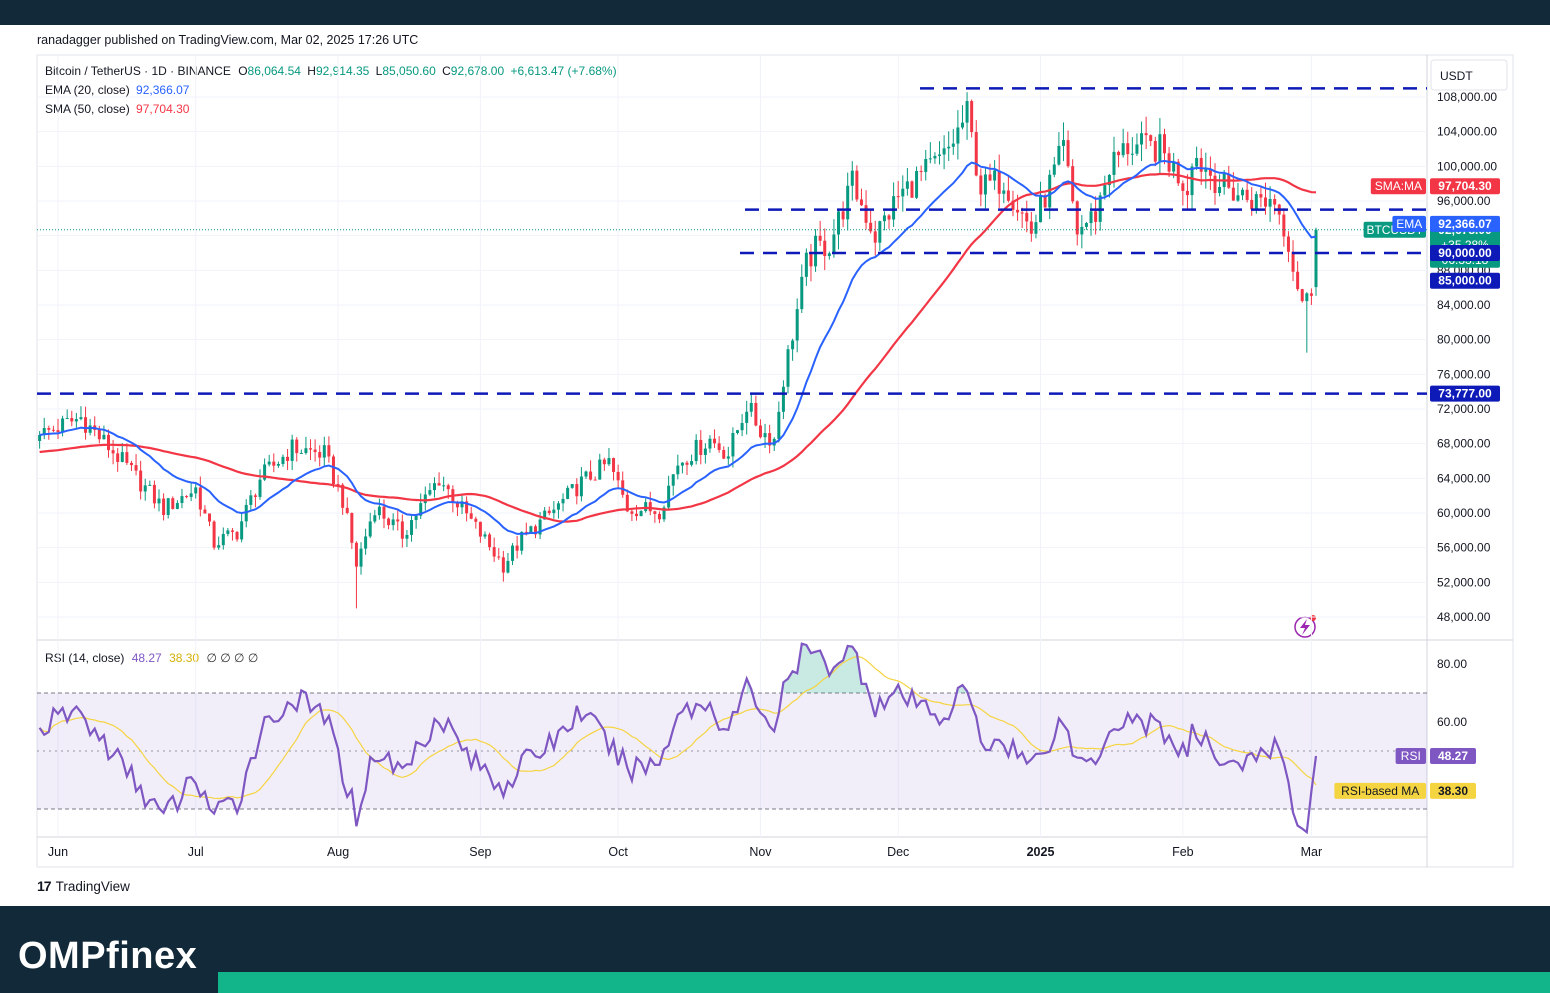 The image size is (1550, 993). I want to click on currency-selector, so click(1469, 75).